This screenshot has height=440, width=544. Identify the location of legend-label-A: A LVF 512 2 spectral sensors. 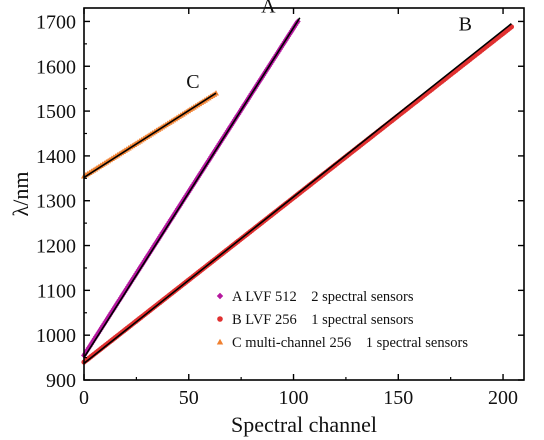
(323, 297).